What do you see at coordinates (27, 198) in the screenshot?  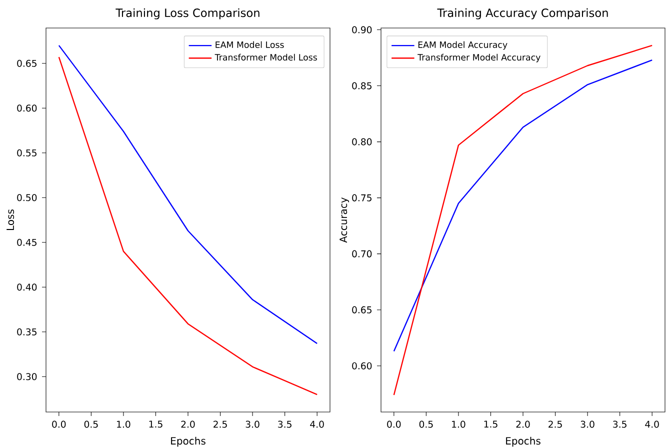 I see `y-tick-label: 0.50` at bounding box center [27, 198].